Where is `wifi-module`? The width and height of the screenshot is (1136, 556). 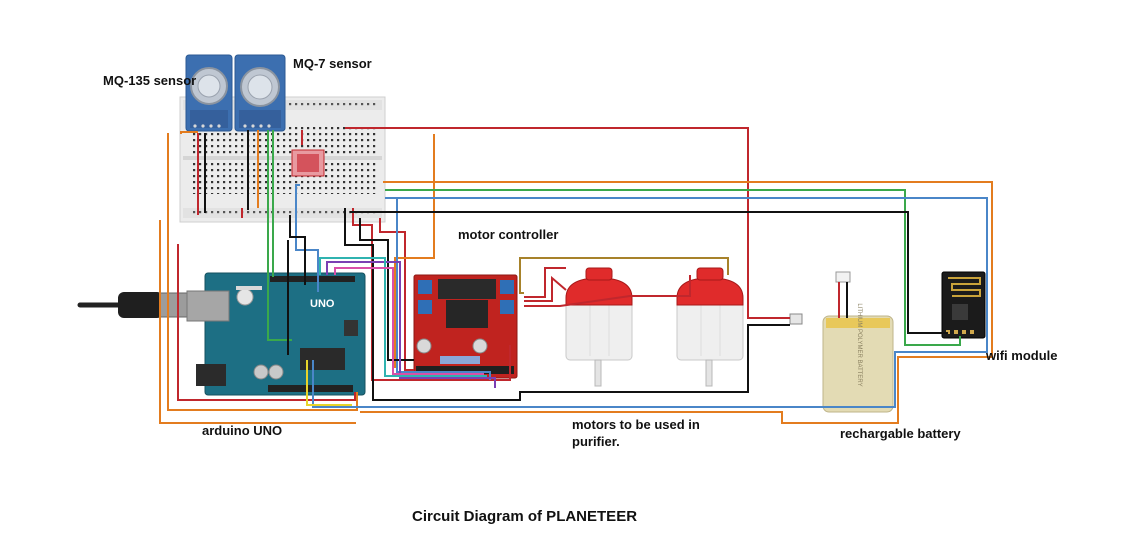 wifi-module is located at coordinates (963, 305).